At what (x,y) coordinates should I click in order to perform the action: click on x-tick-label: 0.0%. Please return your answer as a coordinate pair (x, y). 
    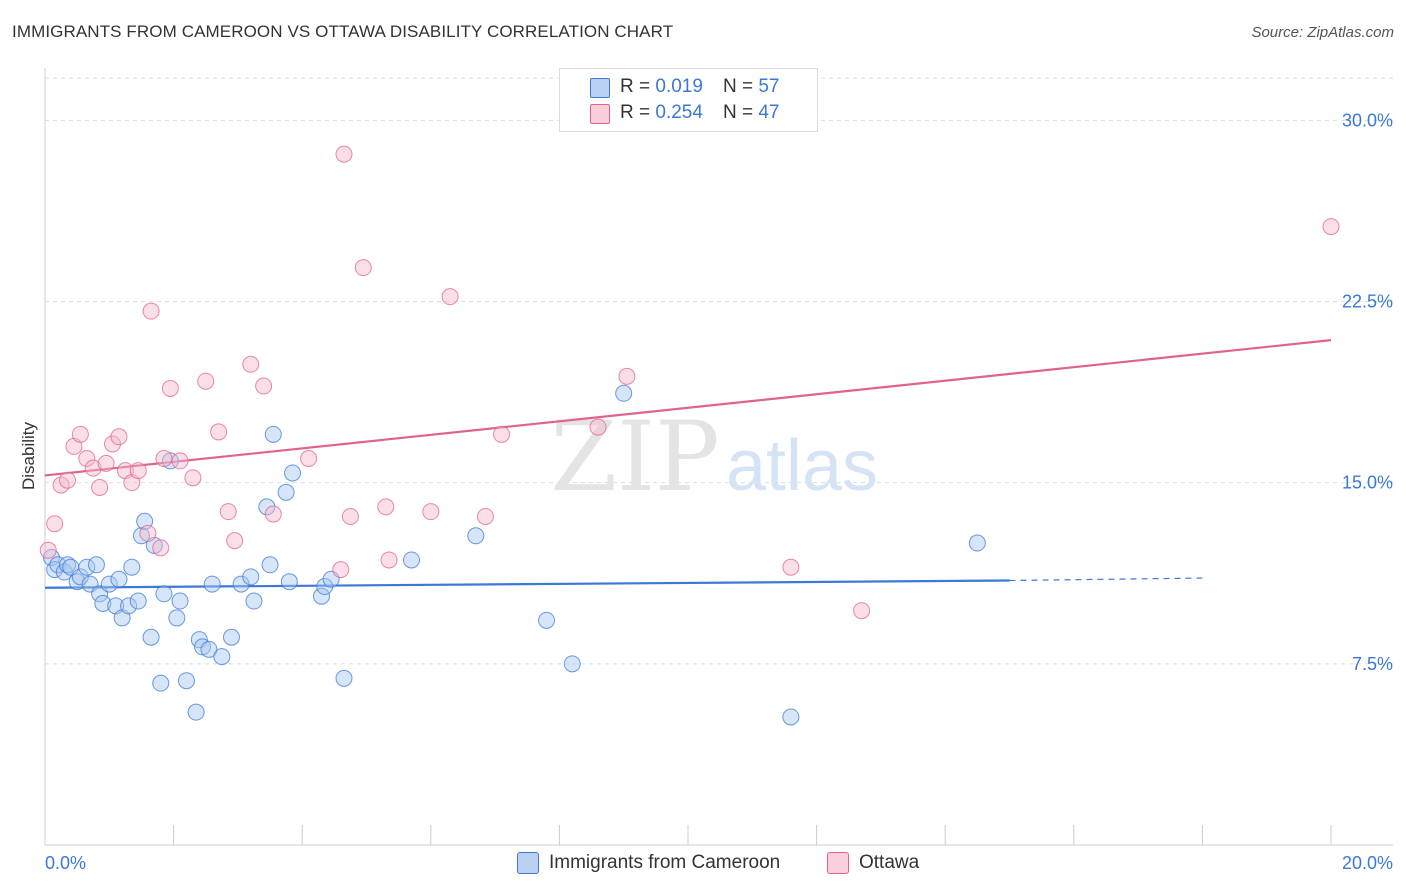
    Looking at the image, I should click on (65, 863).